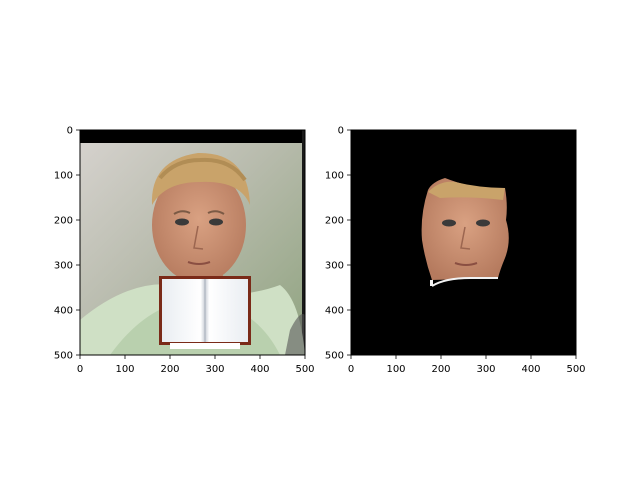 This screenshot has width=640, height=480. I want to click on left-y-ticks: 0 100 200 300 400 500, so click(67, 244).